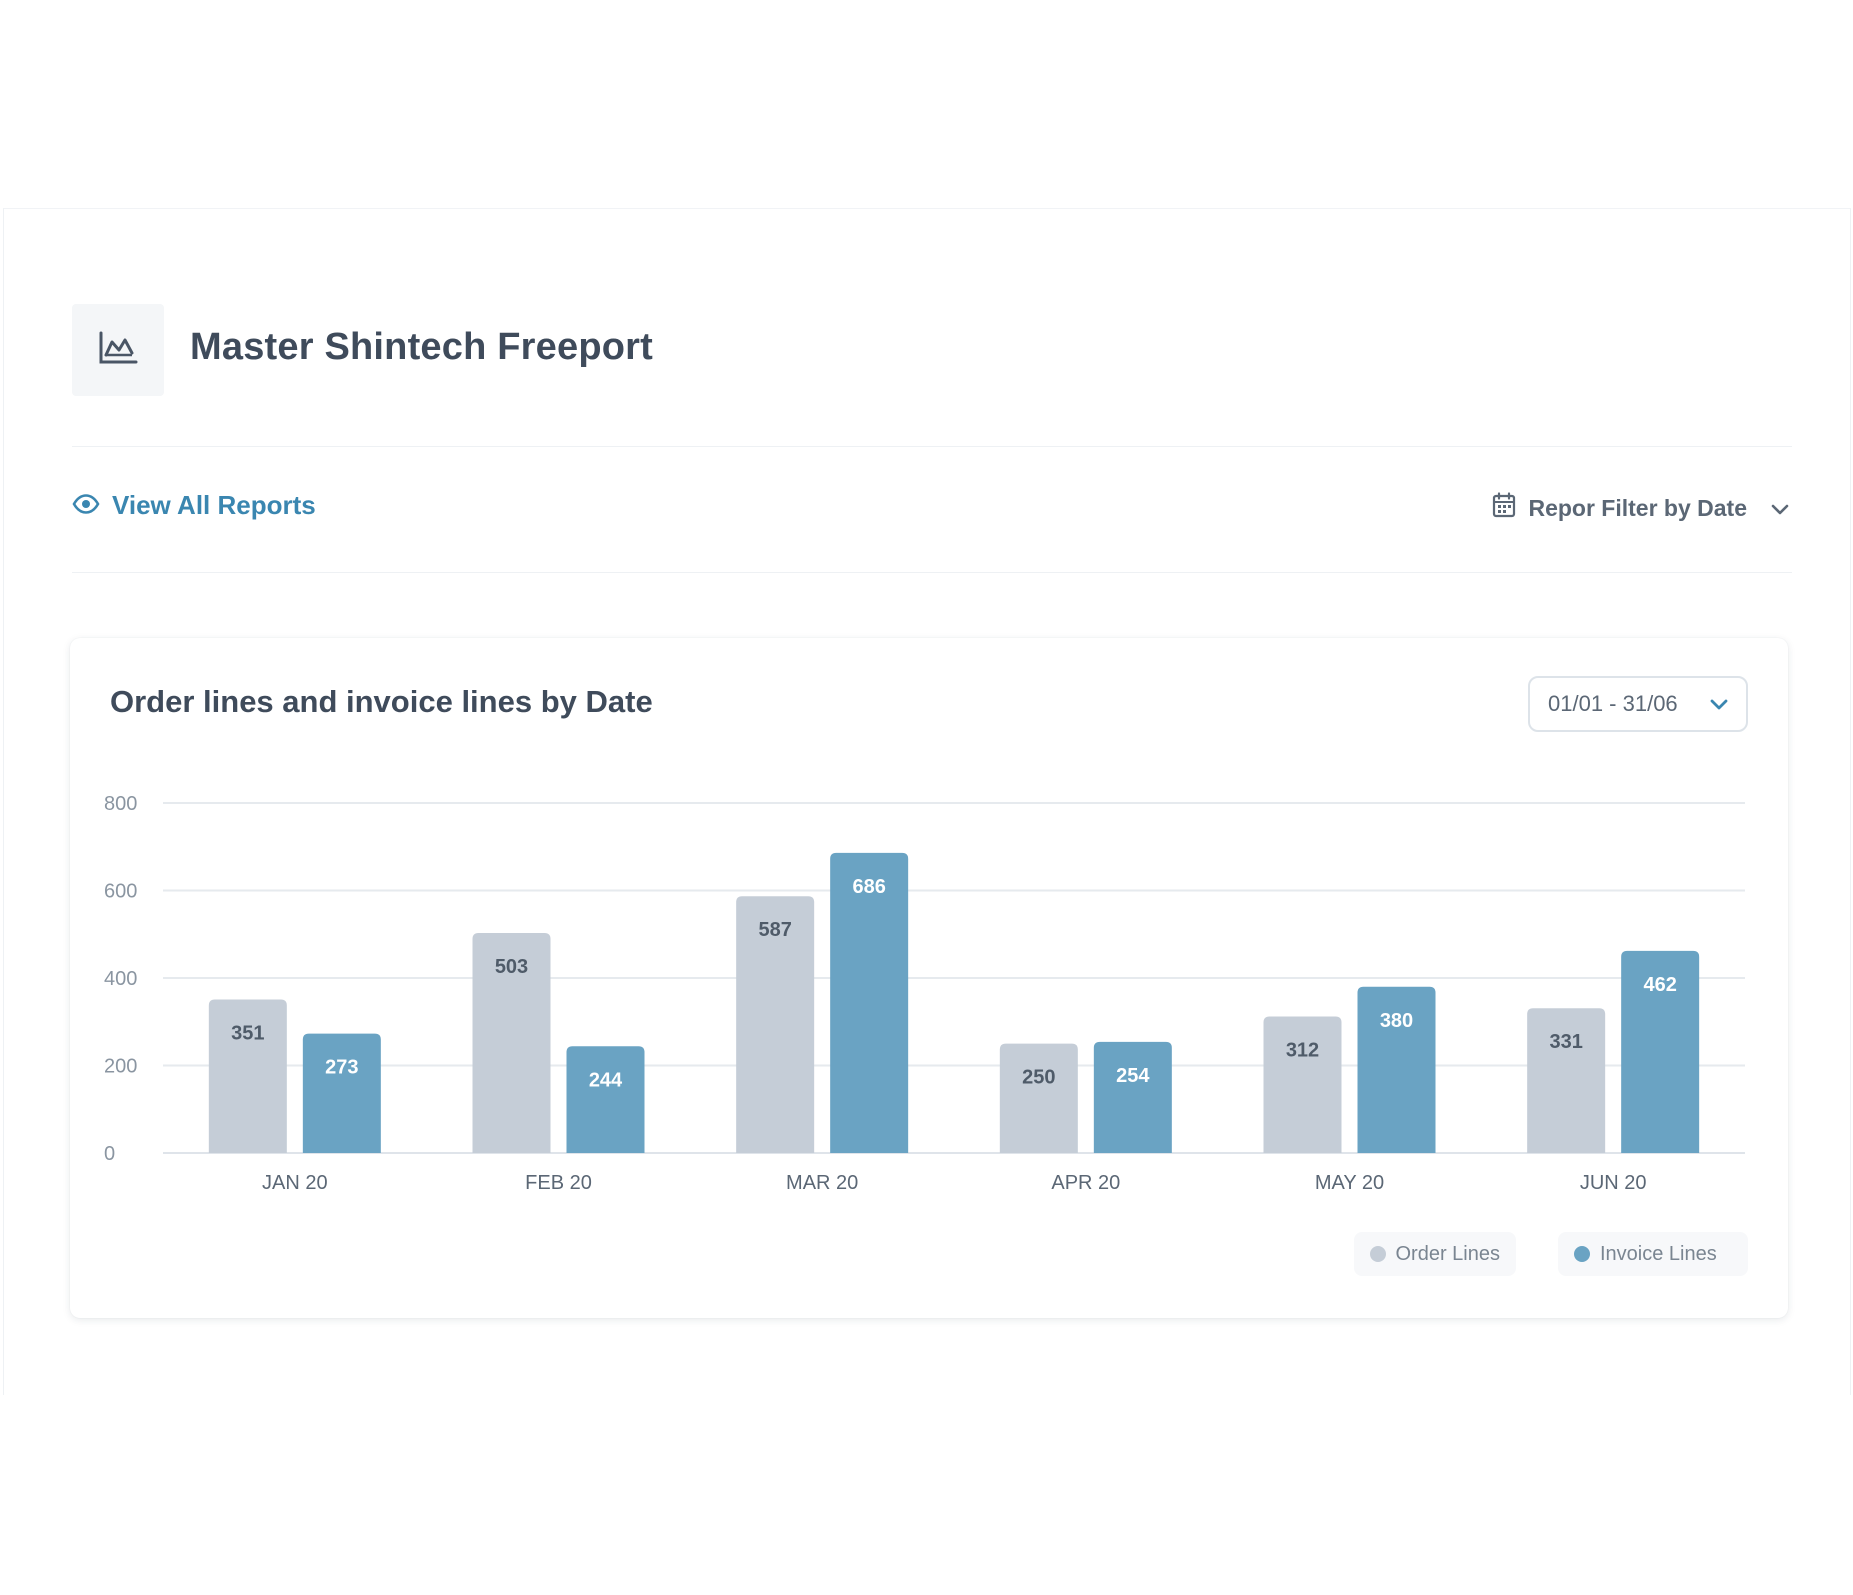  Describe the element at coordinates (558, 1183) in the screenshot. I see `x-tick-label: FEB 20` at that location.